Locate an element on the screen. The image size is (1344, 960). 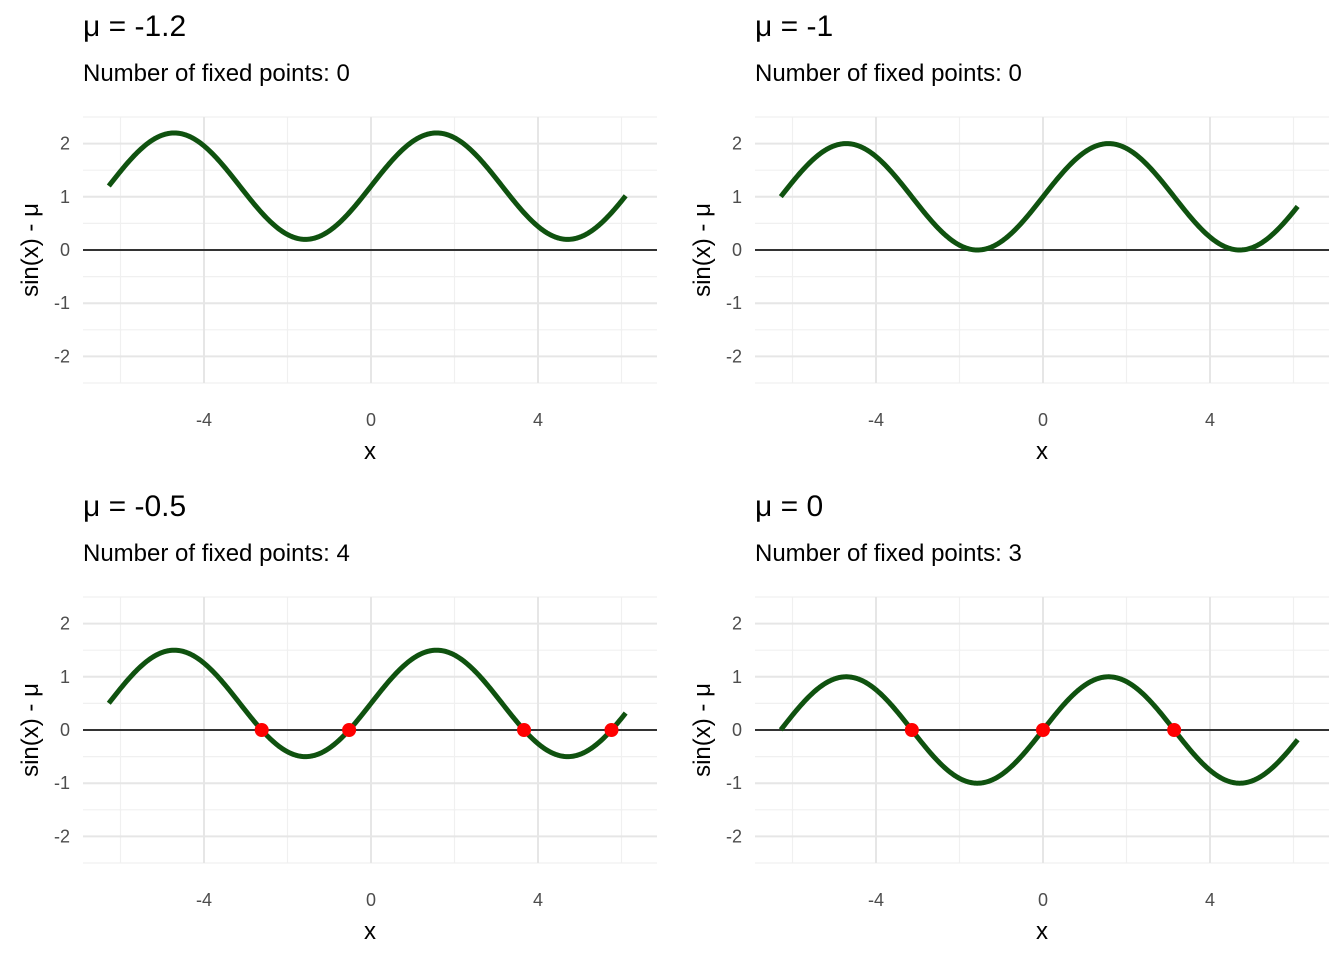
panel-title: μ = -0.5 is located at coordinates (135, 506).